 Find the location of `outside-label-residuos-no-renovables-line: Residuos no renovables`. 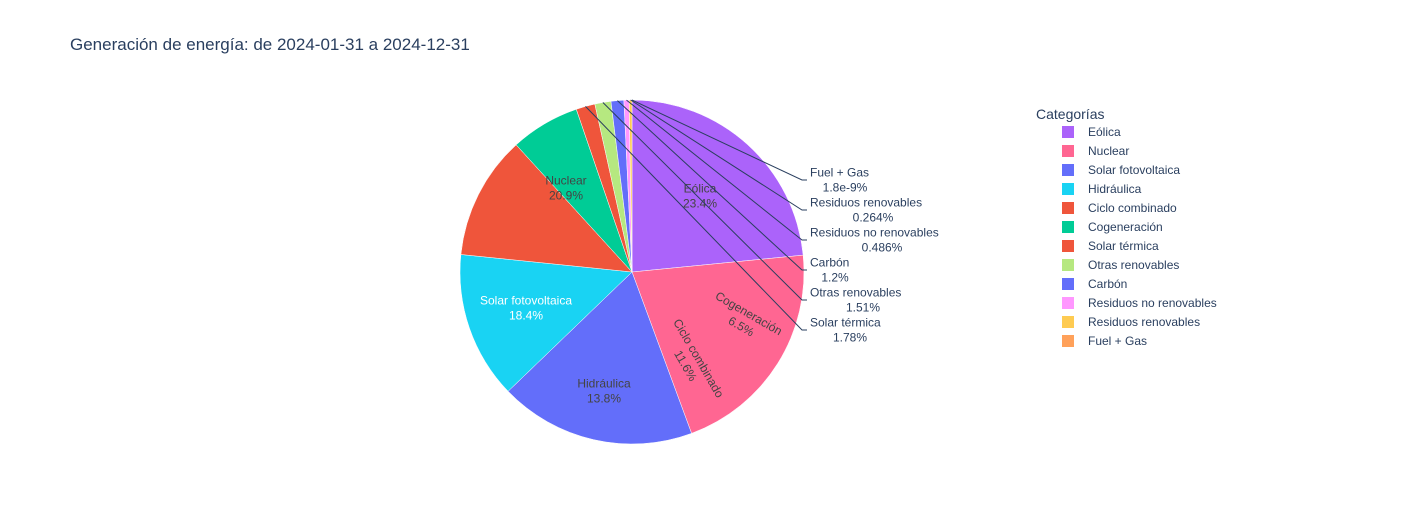

outside-label-residuos-no-renovables-line: Residuos no renovables is located at coordinates (874, 233).